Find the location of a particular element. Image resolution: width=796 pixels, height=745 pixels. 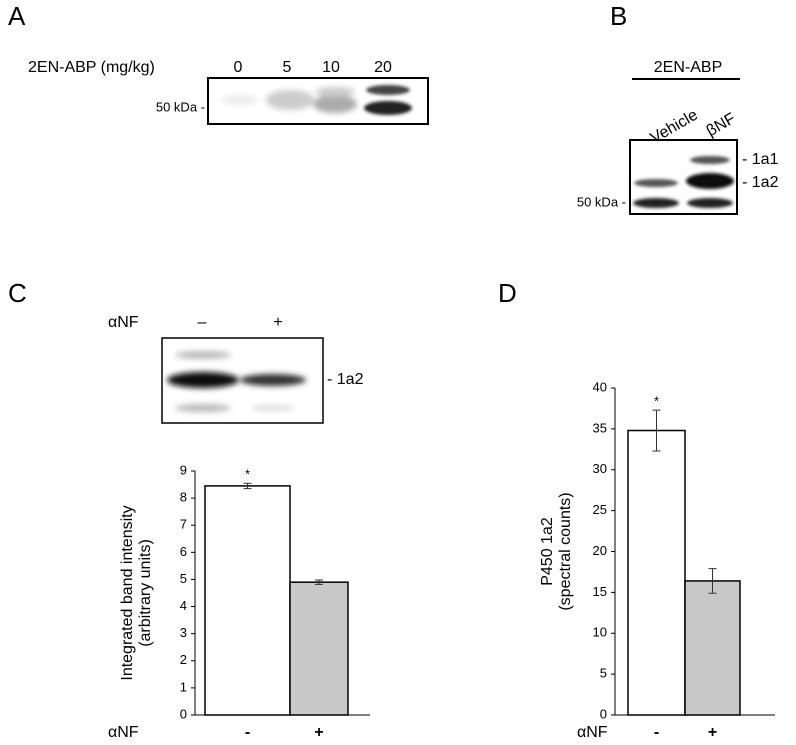

lane-label: 20 is located at coordinates (383, 67).